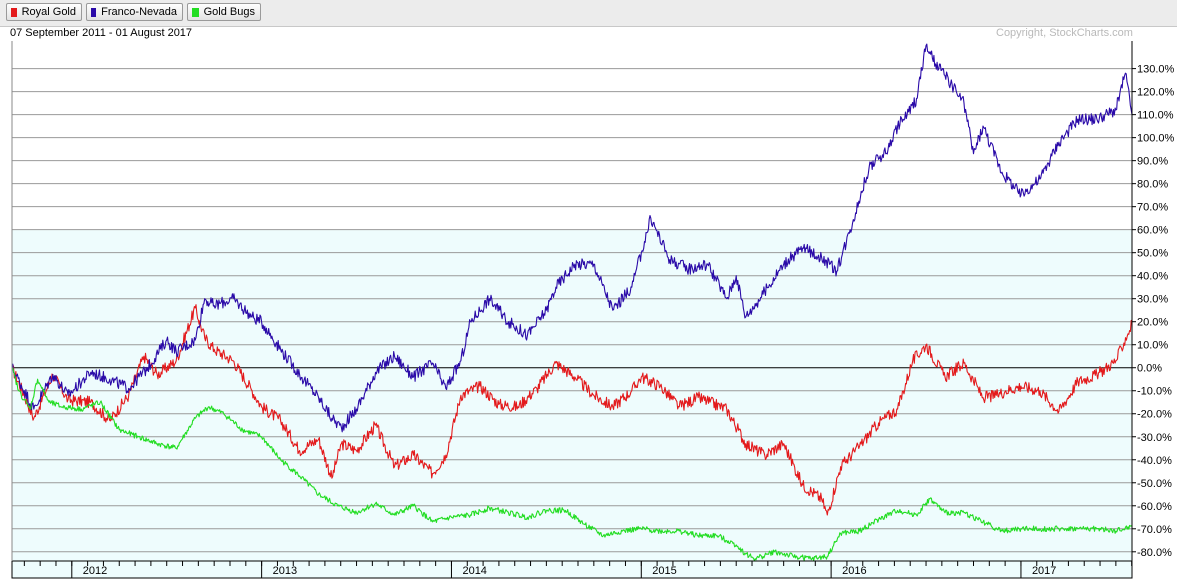 This screenshot has height=585, width=1177. I want to click on y-tick-label: 10.0%, so click(1152, 346).